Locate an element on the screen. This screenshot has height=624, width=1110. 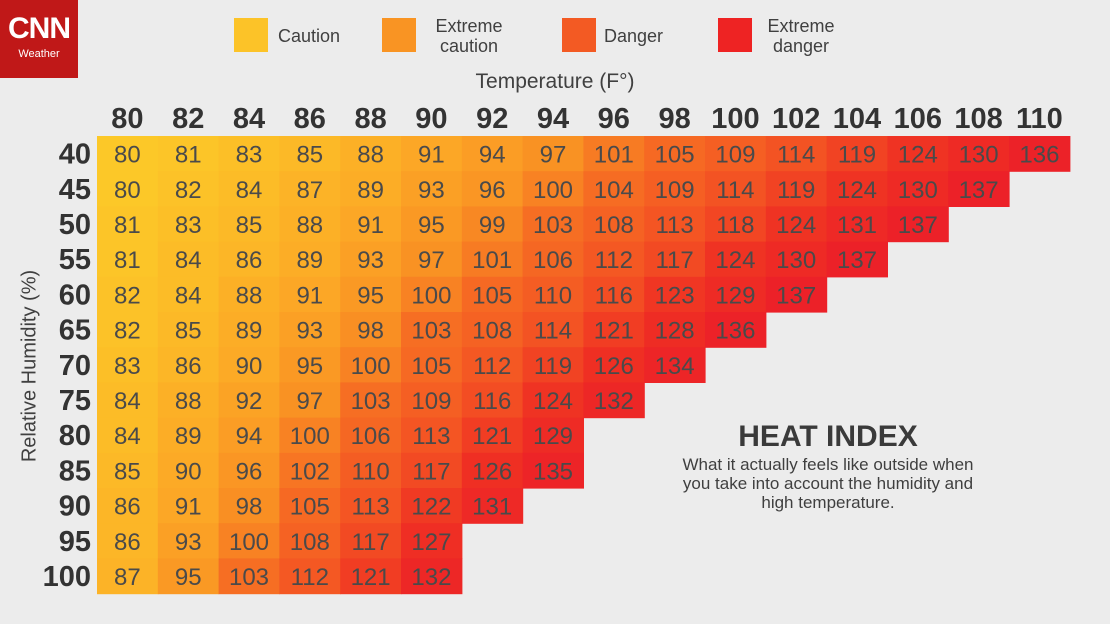
x-tick-label: 86 is located at coordinates (310, 119).